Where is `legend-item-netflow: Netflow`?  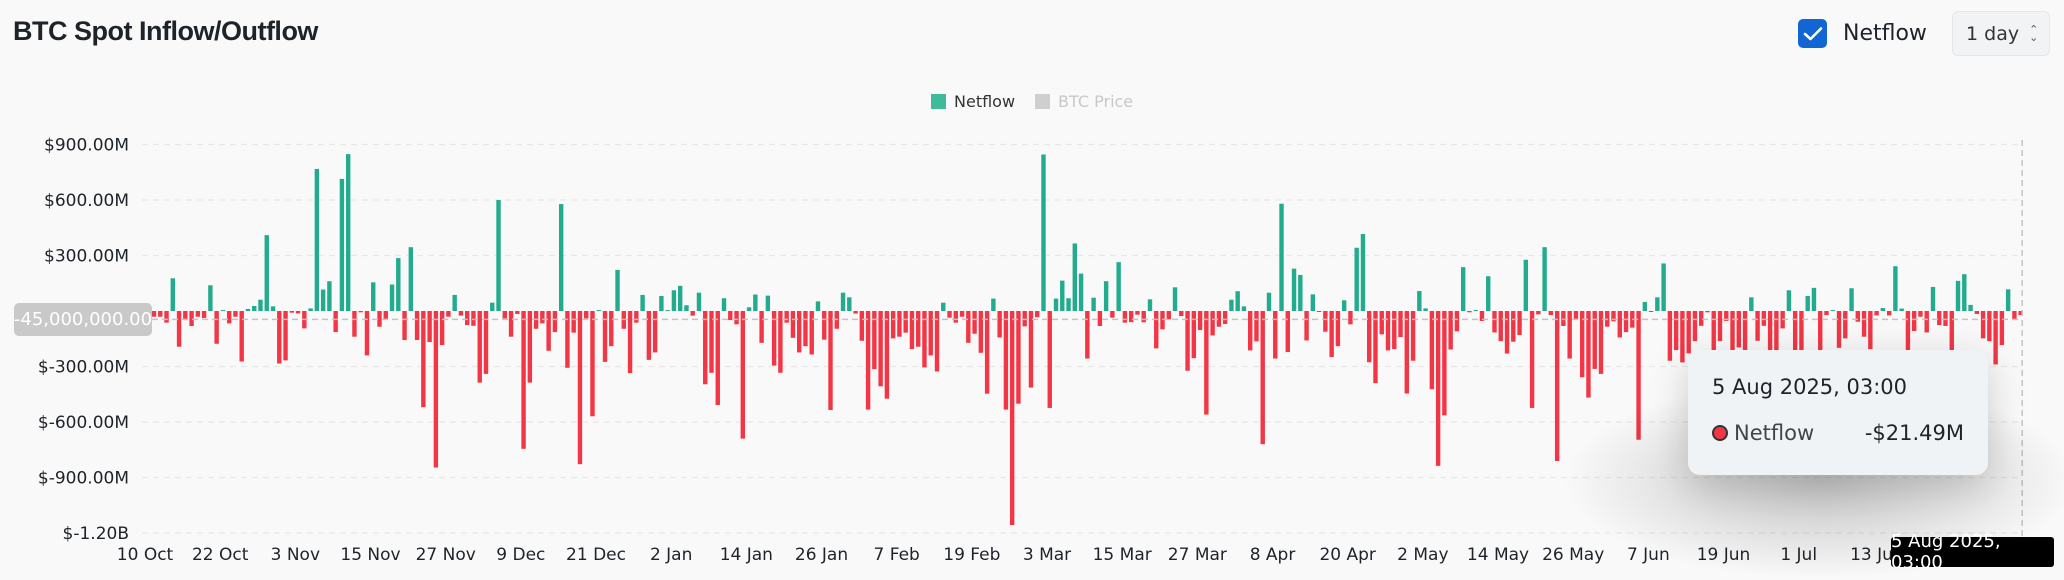 legend-item-netflow: Netflow is located at coordinates (973, 101).